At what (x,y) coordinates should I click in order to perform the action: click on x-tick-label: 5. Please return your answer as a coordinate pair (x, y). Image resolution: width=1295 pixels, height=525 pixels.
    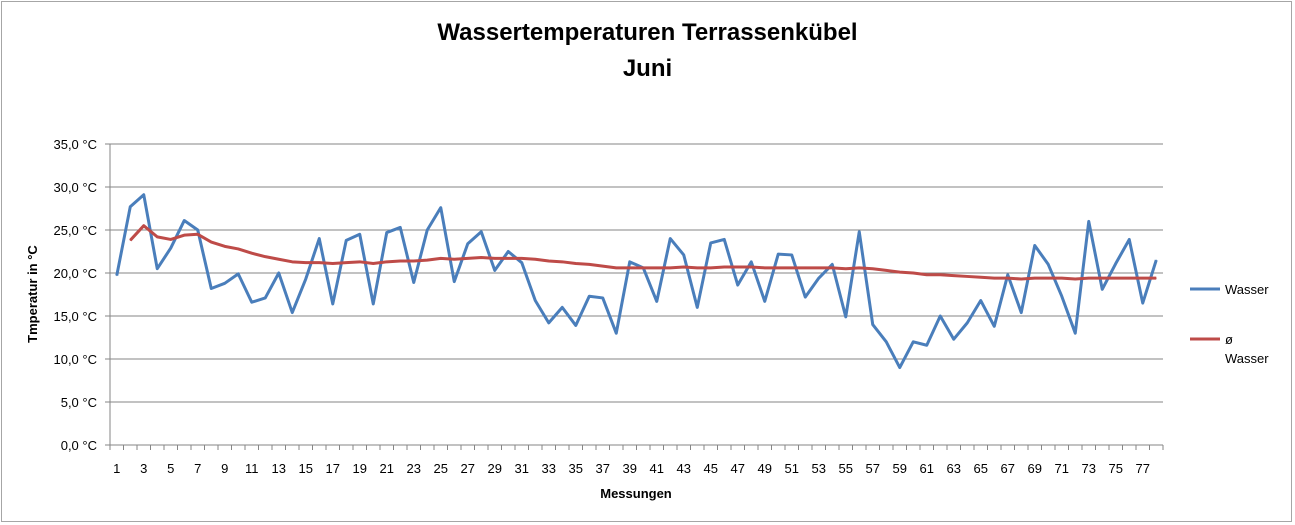
    Looking at the image, I should click on (170, 468).